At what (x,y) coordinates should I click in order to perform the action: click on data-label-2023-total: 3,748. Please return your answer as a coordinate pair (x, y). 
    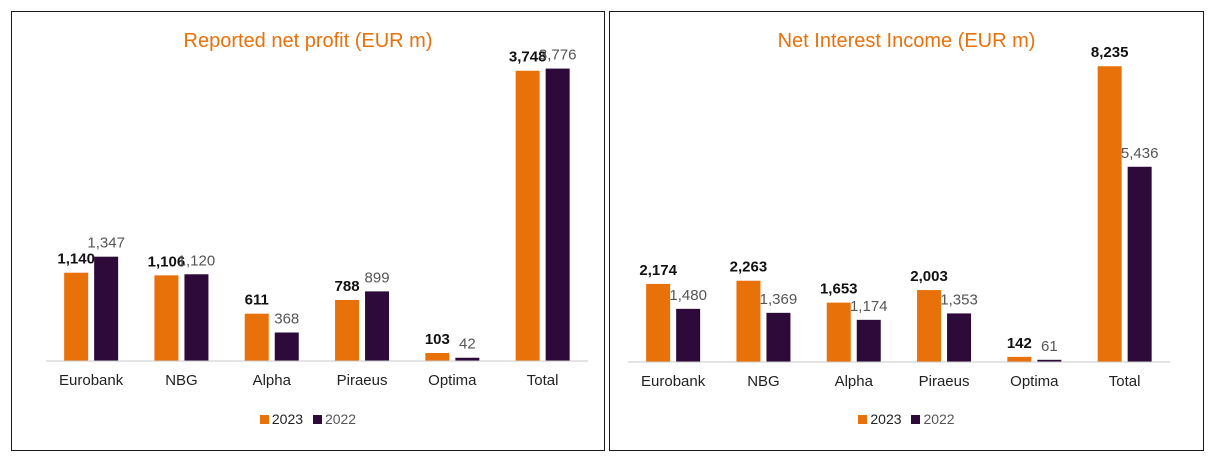
    Looking at the image, I should click on (528, 57).